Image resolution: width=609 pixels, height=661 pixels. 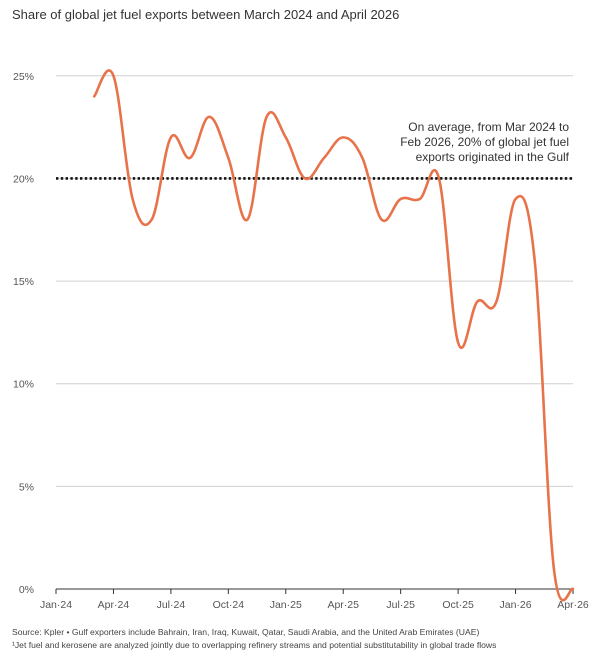 What do you see at coordinates (171, 605) in the screenshot?
I see `x-tick-label: Jul·24` at bounding box center [171, 605].